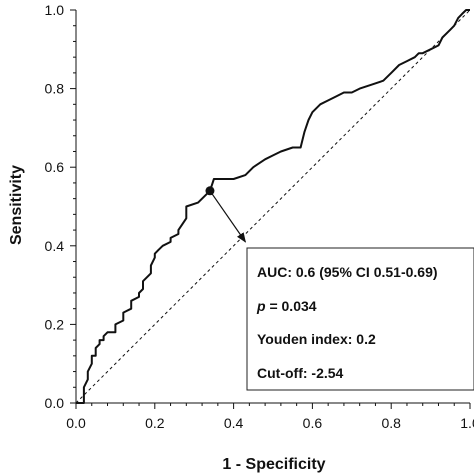 The width and height of the screenshot is (474, 474). Describe the element at coordinates (55, 324) in the screenshot. I see `y-tick-label: 0.2` at that location.